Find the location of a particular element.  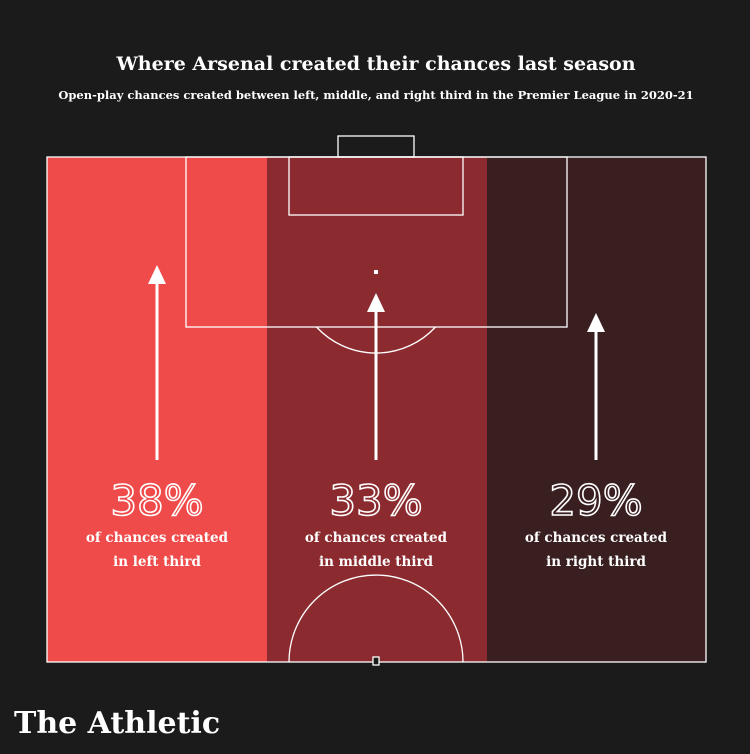

zone-value: 38% is located at coordinates (156, 500).